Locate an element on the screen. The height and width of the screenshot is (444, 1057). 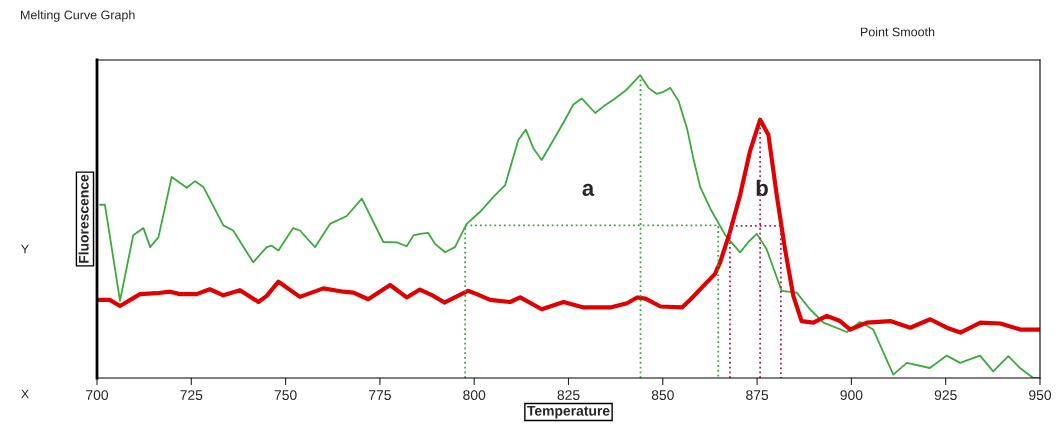
x-tick-label: 900 is located at coordinates (851, 395).